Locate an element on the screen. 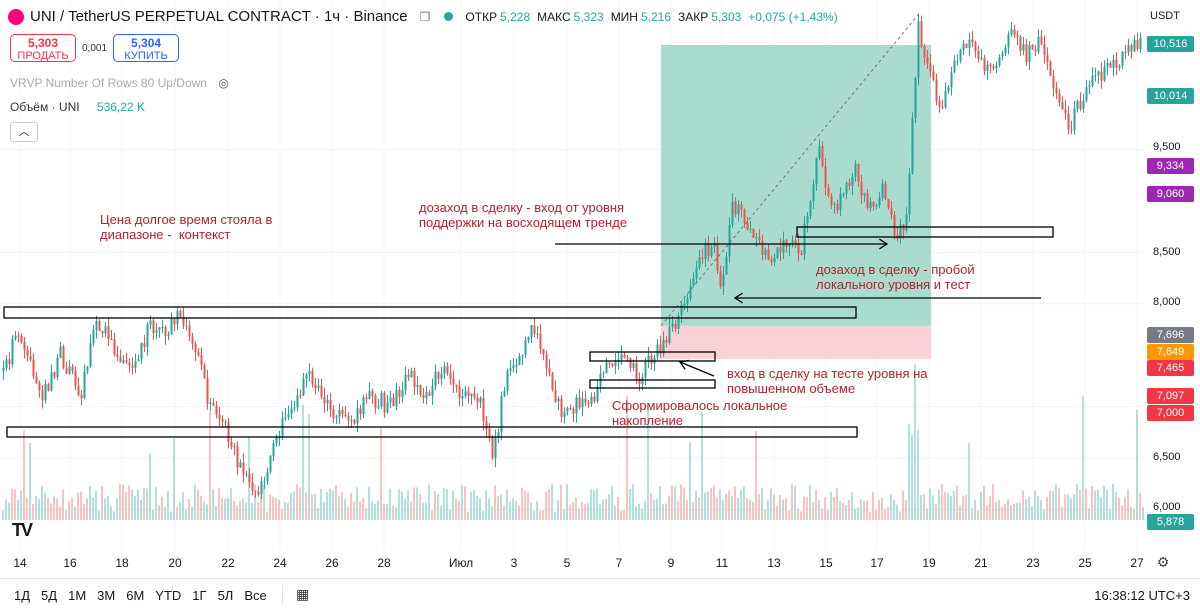  gear-icon: ⚙ is located at coordinates (1163, 562).